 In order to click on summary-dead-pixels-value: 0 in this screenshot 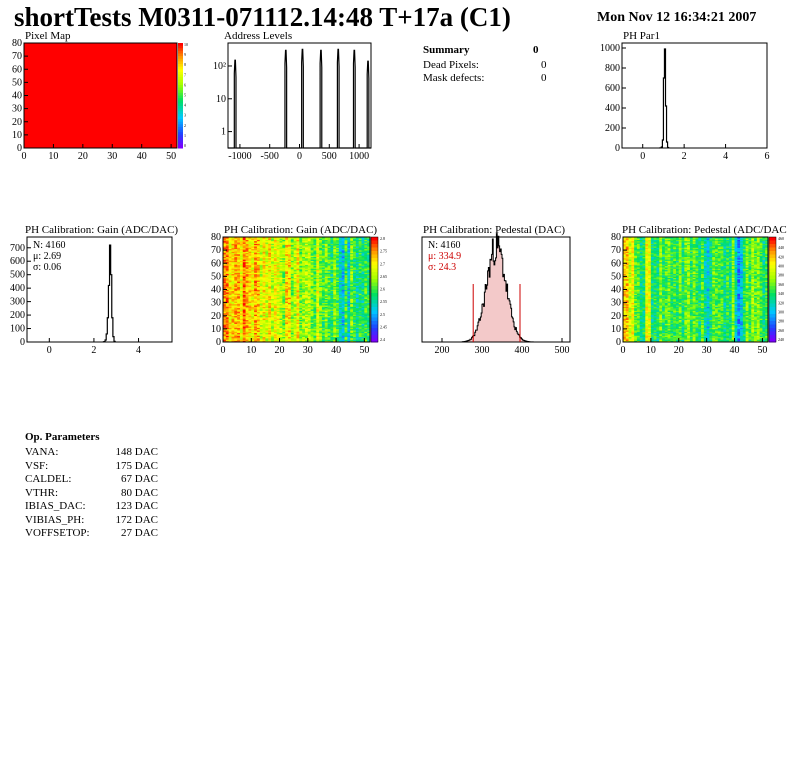, I will do `click(544, 65)`.